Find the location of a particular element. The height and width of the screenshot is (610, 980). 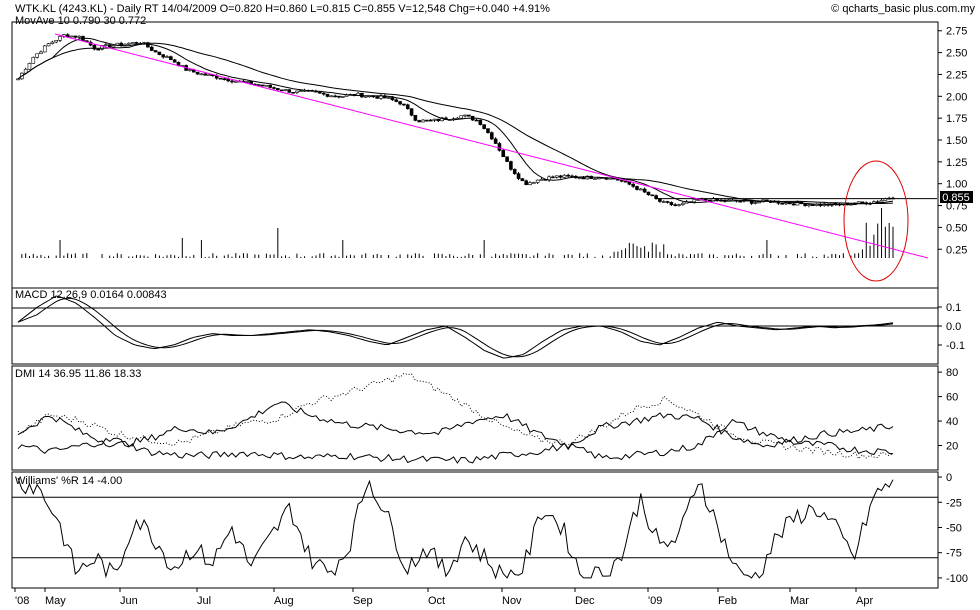

copyright-text: © qcharts_basic plus.com.my is located at coordinates (903, 9).